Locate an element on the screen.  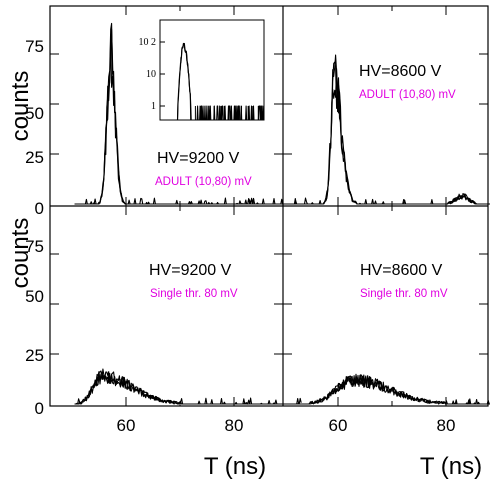
inset-y-tick-label: 10 is located at coordinates (151, 74).